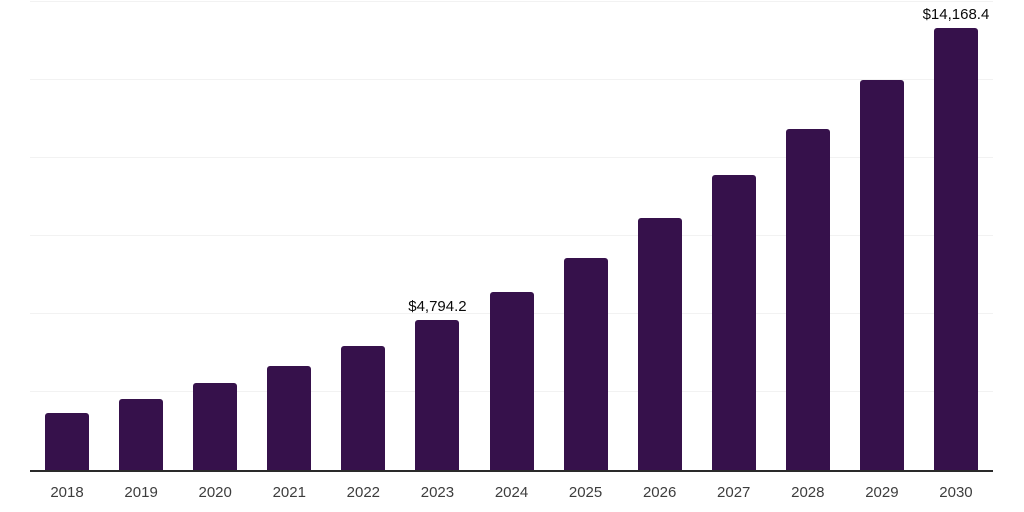 Image resolution: width=1024 pixels, height=512 pixels. Describe the element at coordinates (141, 434) in the screenshot. I see `bar-2019` at that location.